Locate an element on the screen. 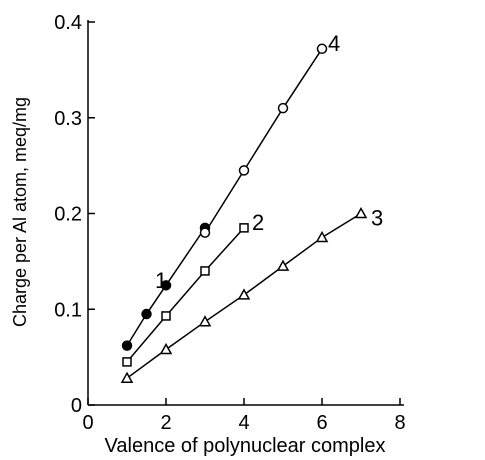  y-tick-label: 0.3 is located at coordinates (68, 119).